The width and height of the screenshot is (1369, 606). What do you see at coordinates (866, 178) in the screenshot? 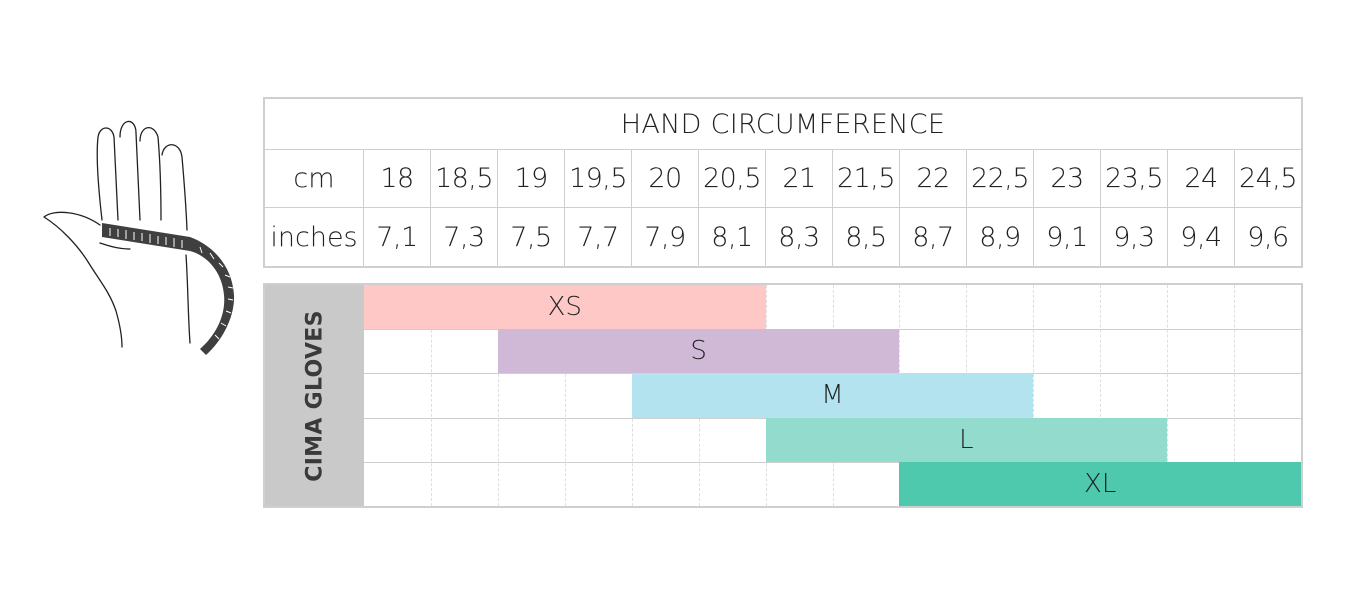
I see `cm-cell: 21,5` at bounding box center [866, 178].